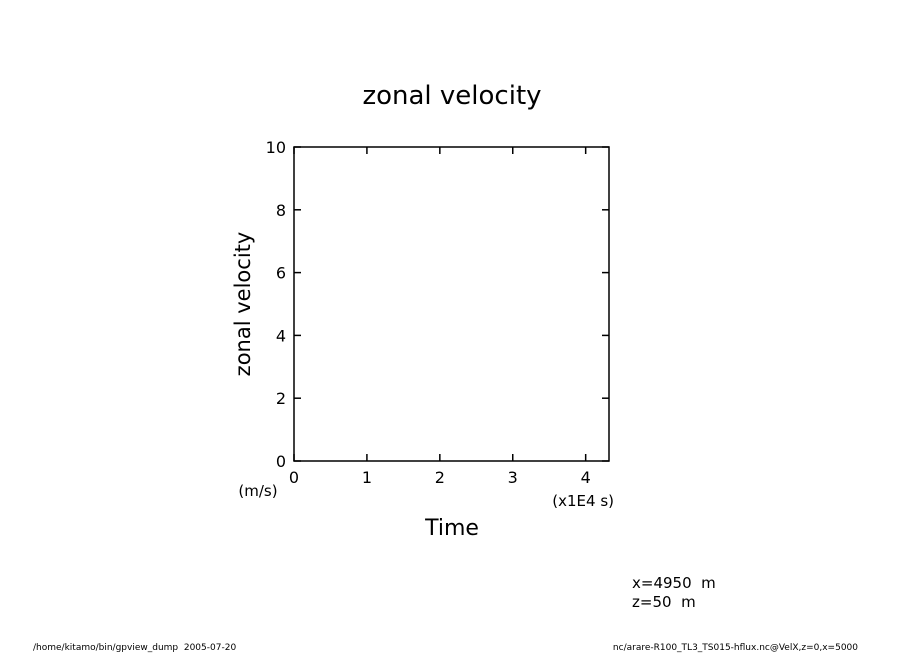 This screenshot has height=654, width=904. I want to click on y-tick-label: 4, so click(281, 335).